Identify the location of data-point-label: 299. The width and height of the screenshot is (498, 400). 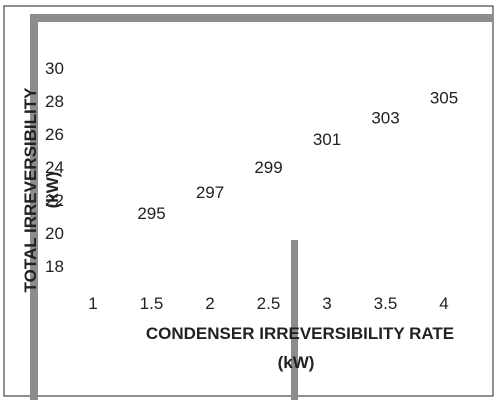
(268, 167).